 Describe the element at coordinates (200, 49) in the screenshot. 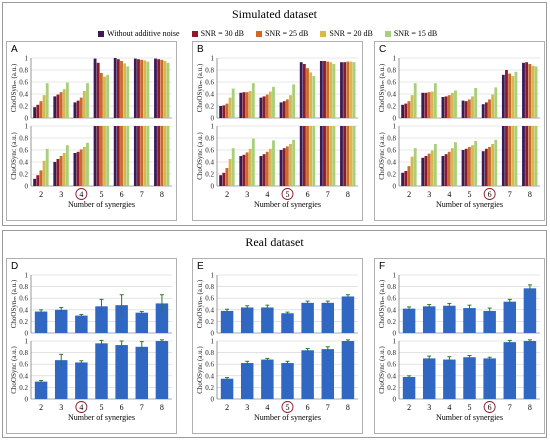

I see `panel-label: B` at that location.